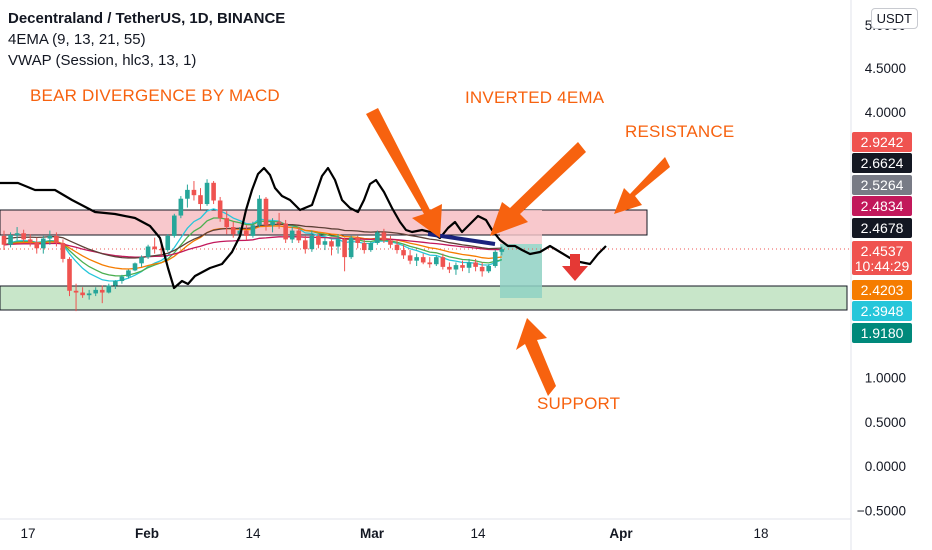 Image resolution: width=932 pixels, height=550 pixels. What do you see at coordinates (324, 222) in the screenshot?
I see `resistance-zone` at bounding box center [324, 222].